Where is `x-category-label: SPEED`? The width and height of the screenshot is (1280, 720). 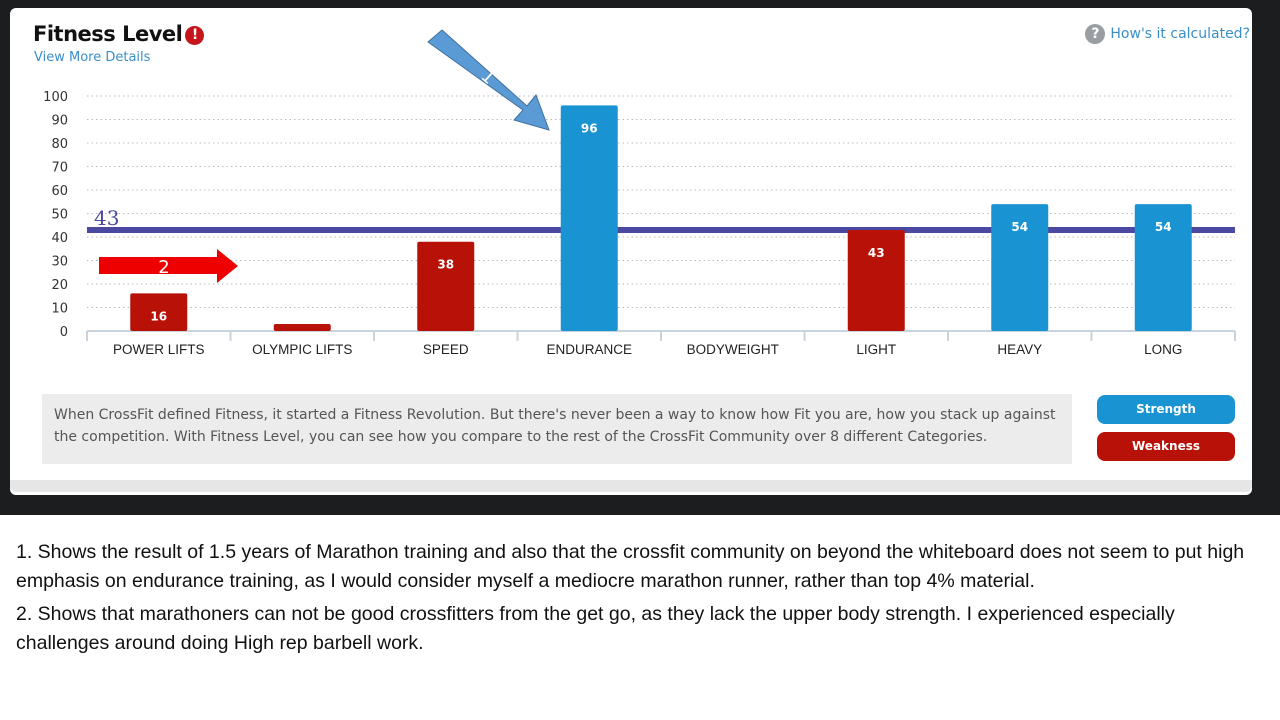 x-category-label: SPEED is located at coordinates (446, 349).